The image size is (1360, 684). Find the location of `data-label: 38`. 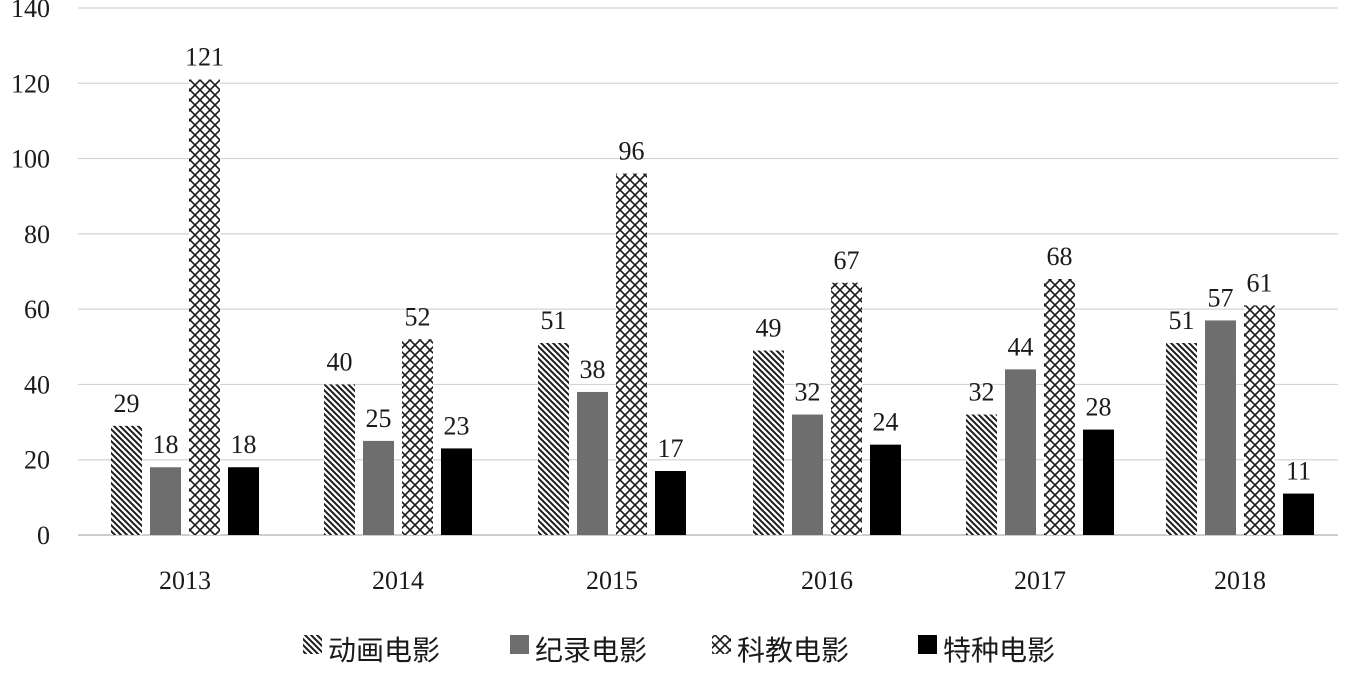

data-label: 38 is located at coordinates (593, 369).